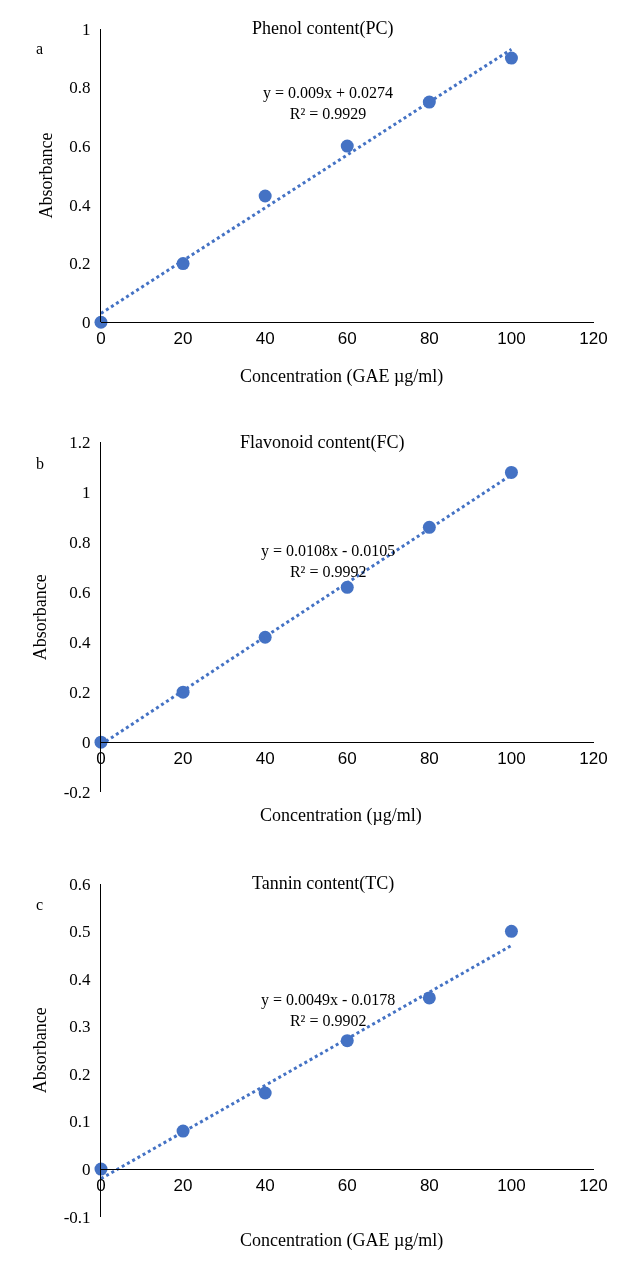  Describe the element at coordinates (40, 48) in the screenshot. I see `text: a` at that location.